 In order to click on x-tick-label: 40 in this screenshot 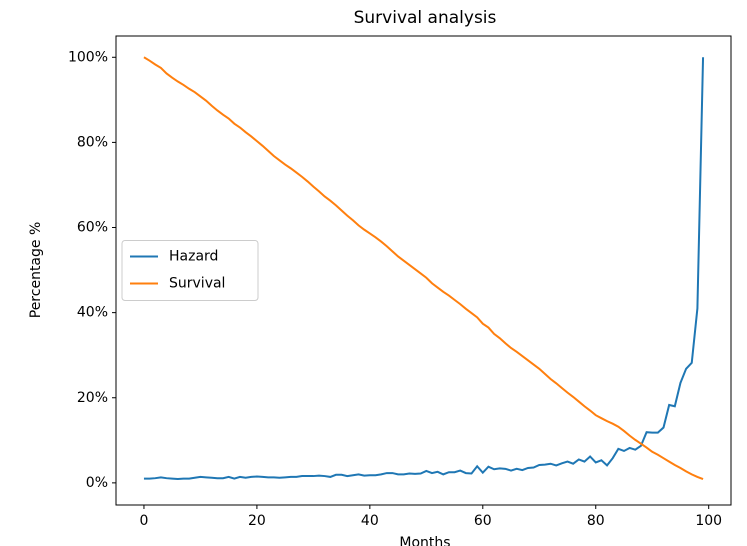, I will do `click(370, 521)`.